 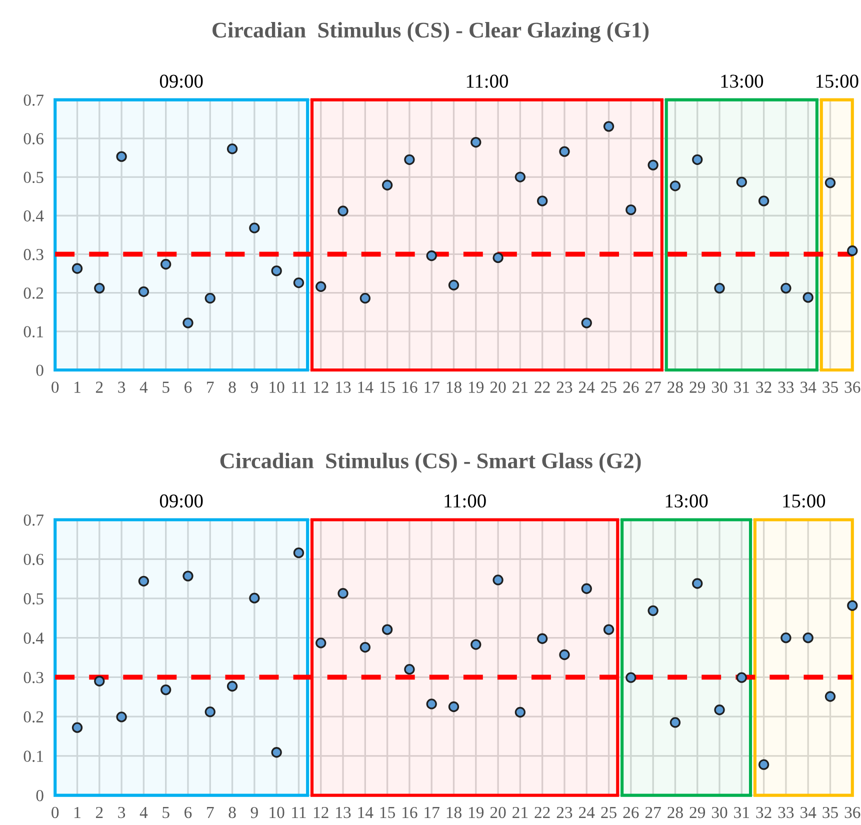 What do you see at coordinates (542, 812) in the screenshot?
I see `x-tick-label: 22` at bounding box center [542, 812].